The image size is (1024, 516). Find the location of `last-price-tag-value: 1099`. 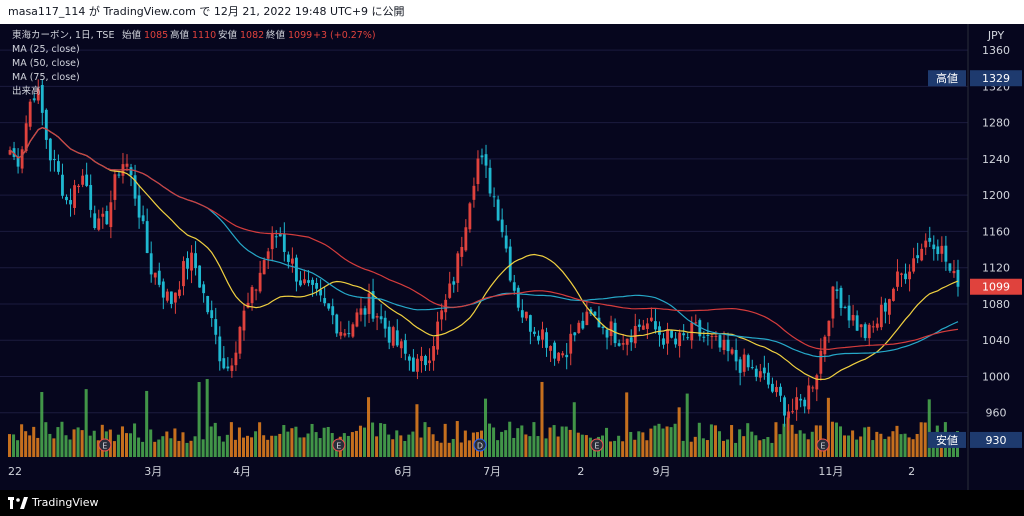

last-price-tag-value: 1099 is located at coordinates (996, 287).